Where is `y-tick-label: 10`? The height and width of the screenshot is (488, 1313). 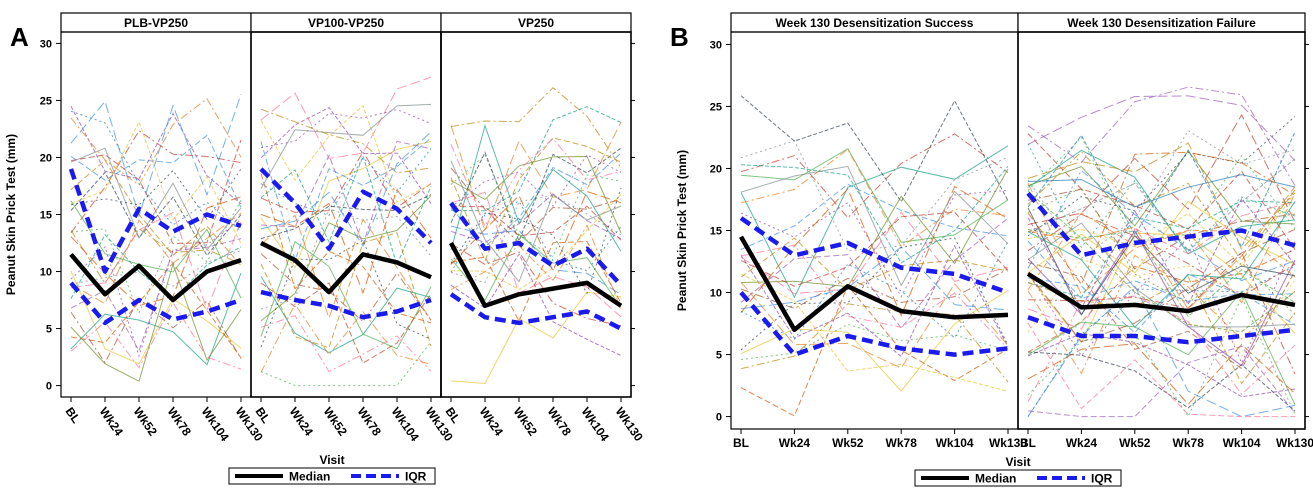
y-tick-label: 10 is located at coordinates (46, 273).